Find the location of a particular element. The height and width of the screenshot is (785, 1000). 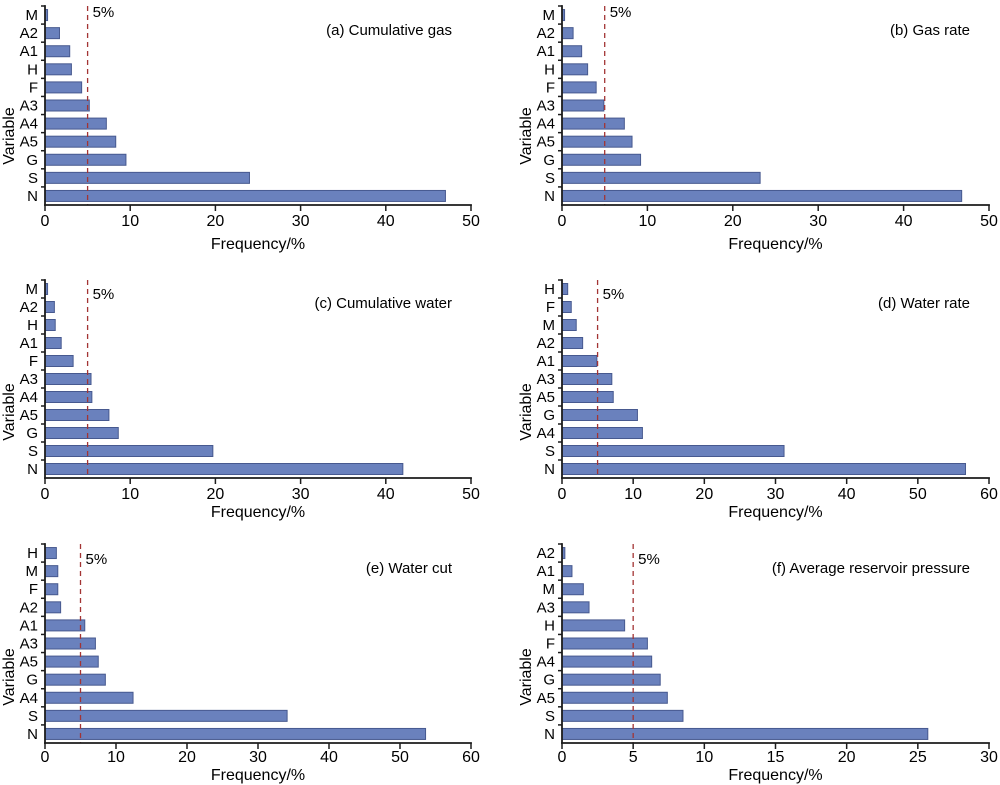

x-tick-label: 10 is located at coordinates (633, 494).